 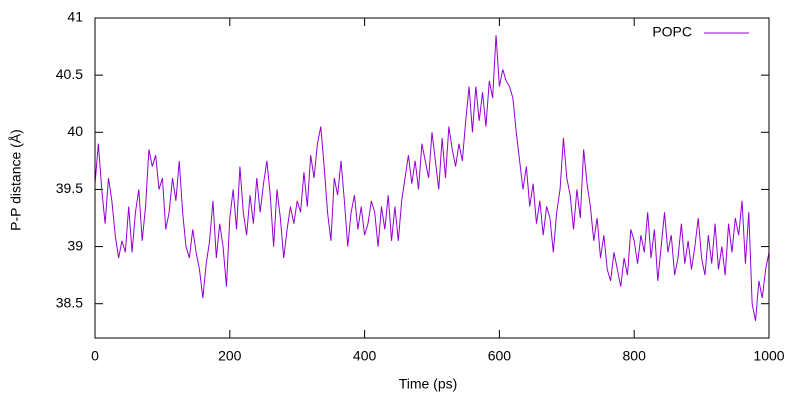 What do you see at coordinates (230, 356) in the screenshot?
I see `x-tick-label: 200` at bounding box center [230, 356].